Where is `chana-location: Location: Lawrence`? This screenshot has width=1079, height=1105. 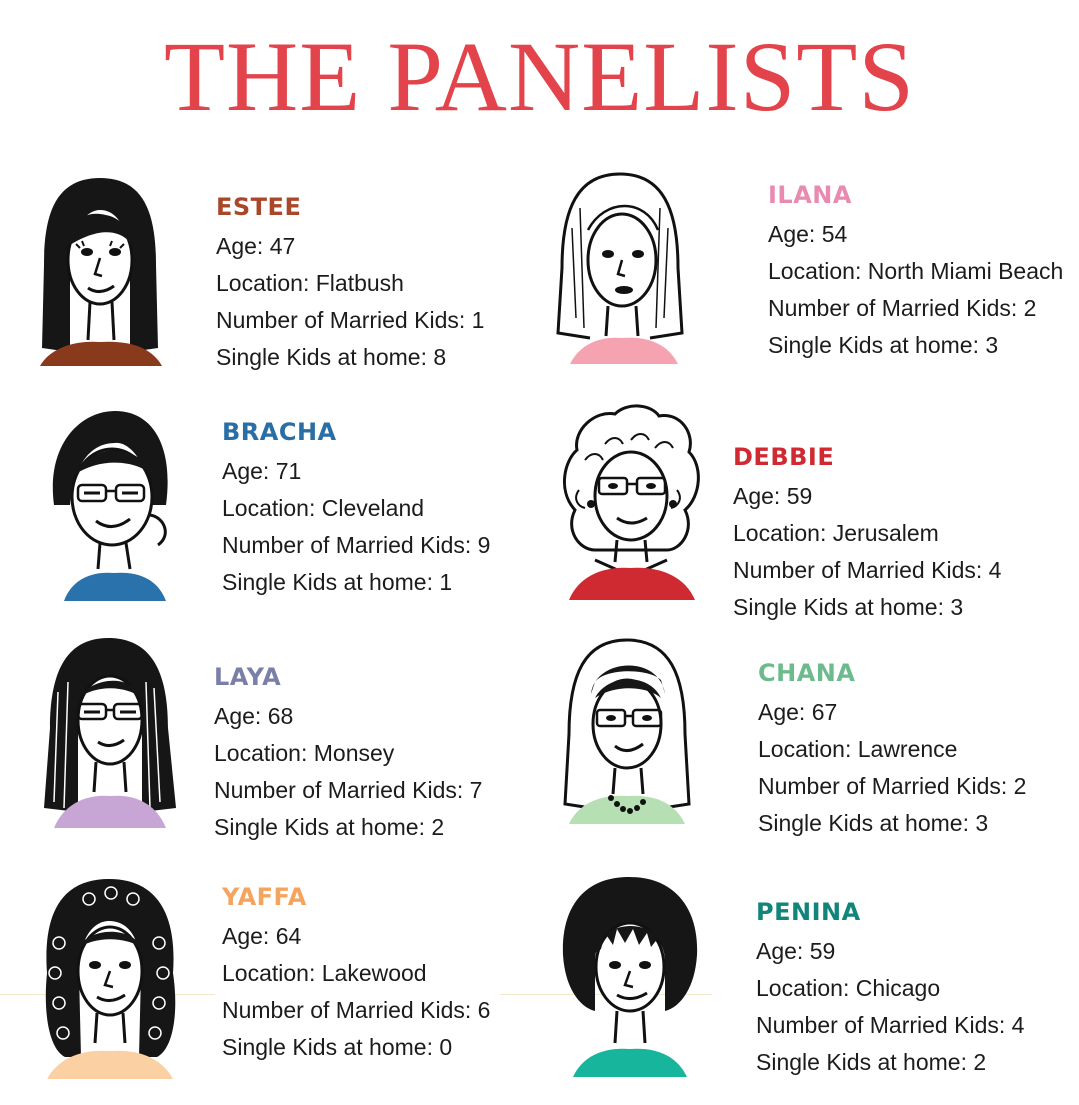 chana-location: Location: Lawrence is located at coordinates (858, 749).